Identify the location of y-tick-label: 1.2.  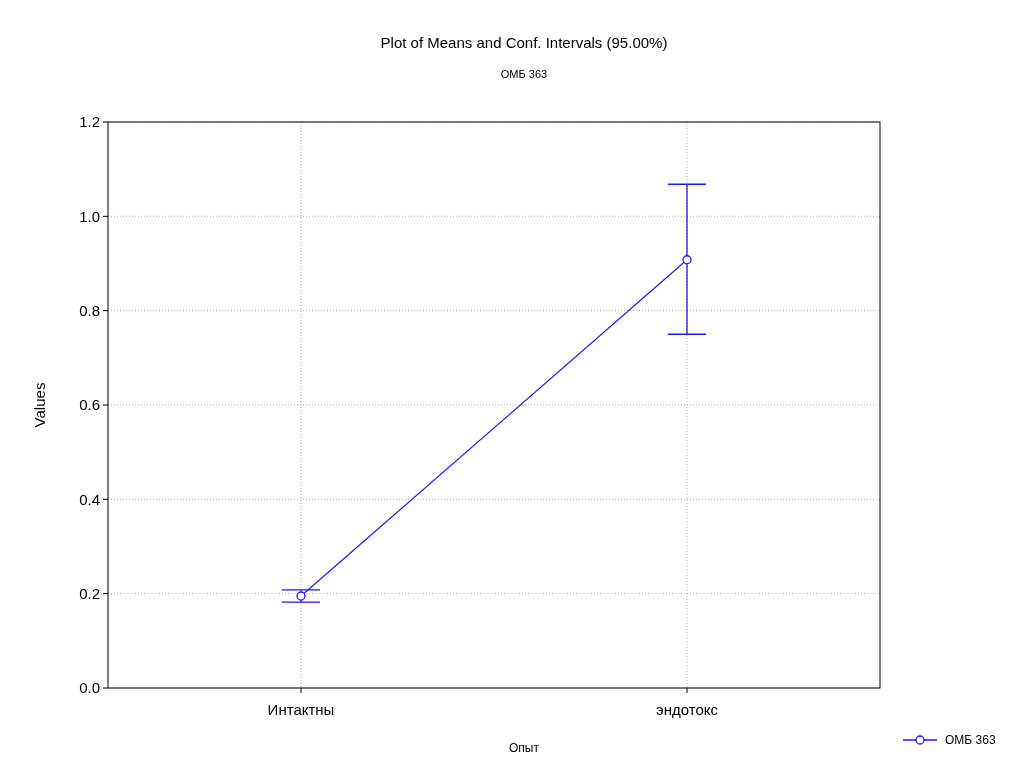
(89, 122).